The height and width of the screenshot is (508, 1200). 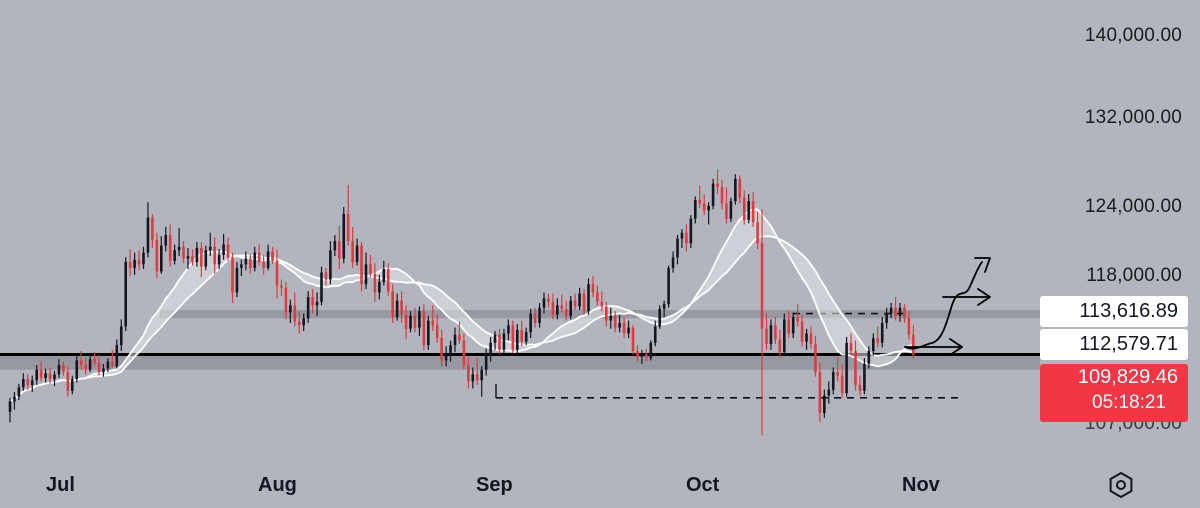 I want to click on bar-countdown: 05:18:21, so click(x=1129, y=402).